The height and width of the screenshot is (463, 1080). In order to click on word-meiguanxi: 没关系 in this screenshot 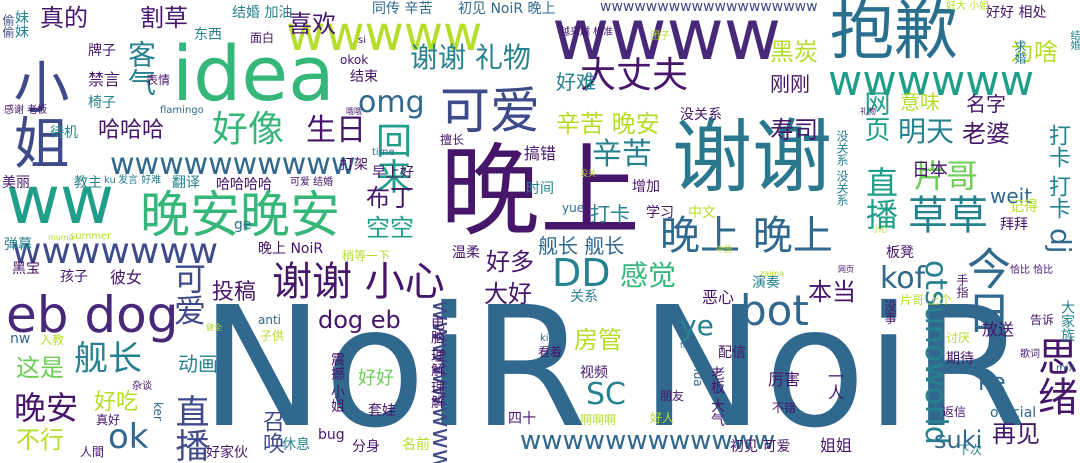, I will do `click(701, 115)`.